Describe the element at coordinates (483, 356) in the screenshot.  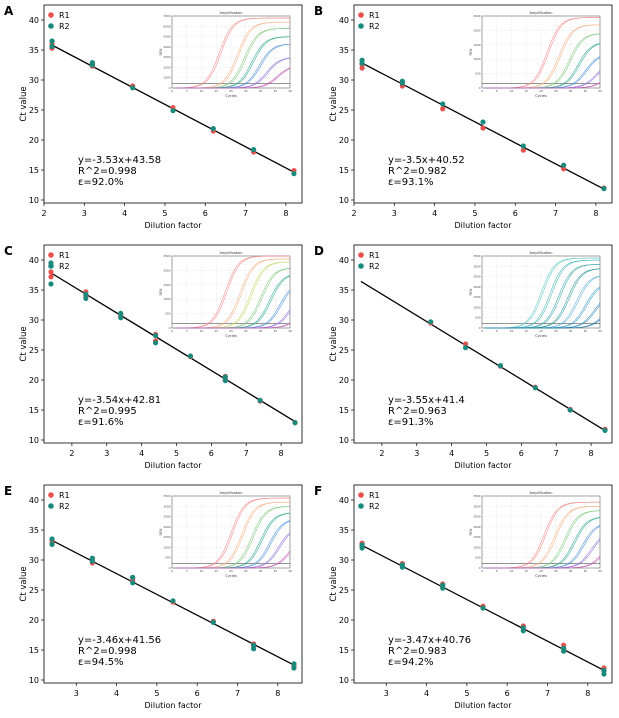
I see `fit-line` at that location.